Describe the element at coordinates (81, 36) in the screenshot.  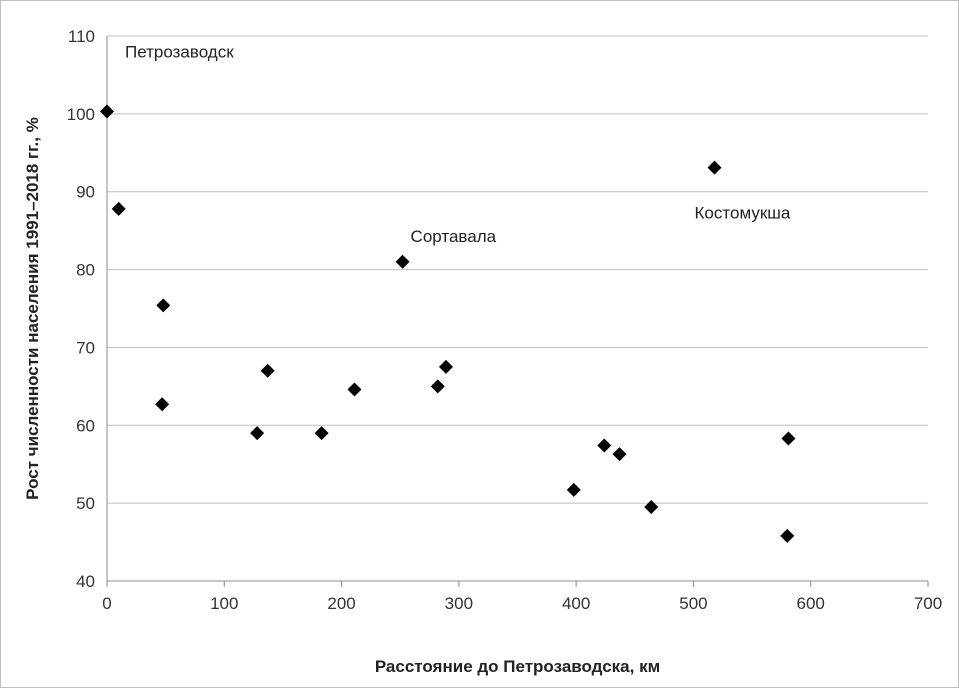
I see `y-tick-label: 110` at that location.